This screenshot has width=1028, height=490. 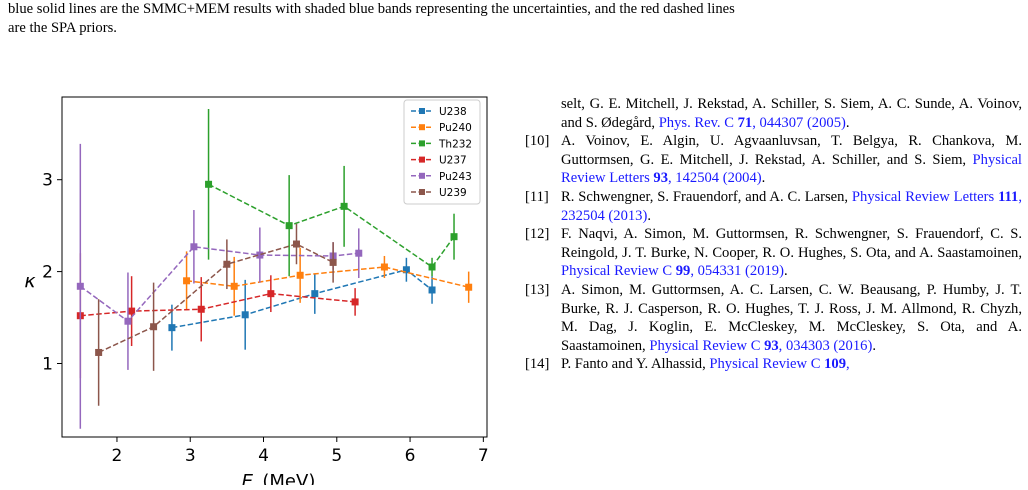 What do you see at coordinates (745, 122) in the screenshot?
I see `reference-link: 71` at bounding box center [745, 122].